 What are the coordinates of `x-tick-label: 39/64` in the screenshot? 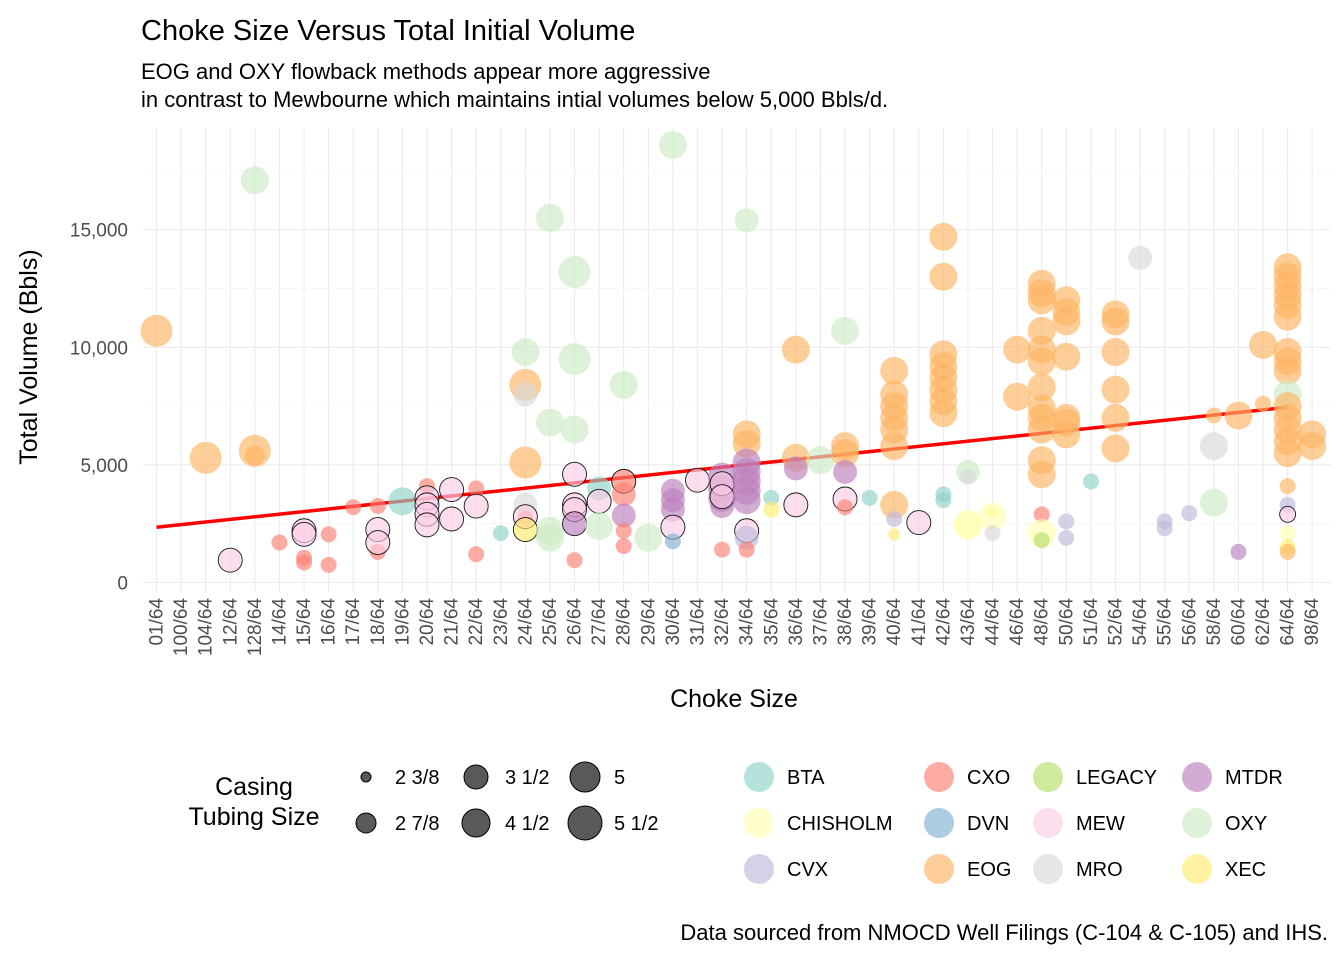 It's located at (870, 622).